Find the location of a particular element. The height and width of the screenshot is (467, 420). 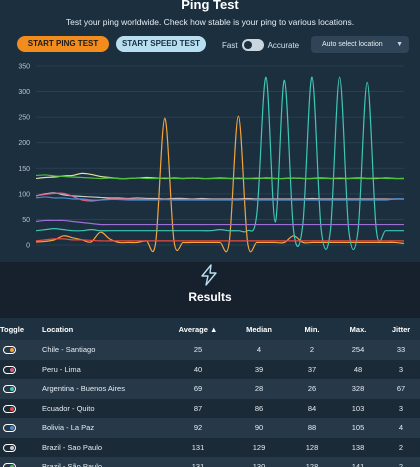

max-cell: 138 is located at coordinates (358, 447).